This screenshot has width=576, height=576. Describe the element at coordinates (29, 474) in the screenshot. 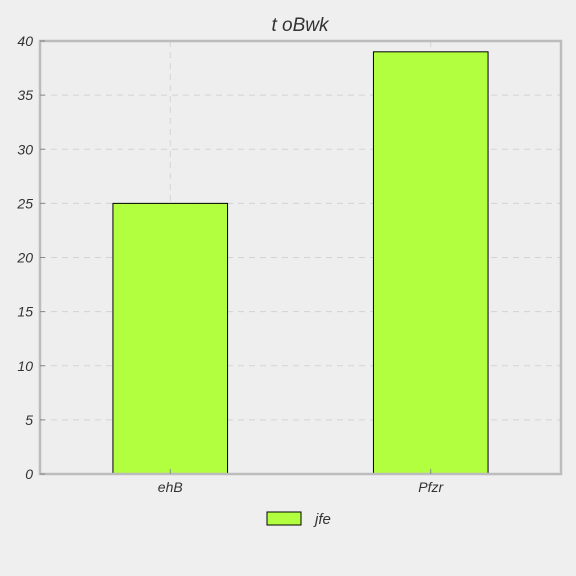

I see `y-tick-label: 0` at that location.